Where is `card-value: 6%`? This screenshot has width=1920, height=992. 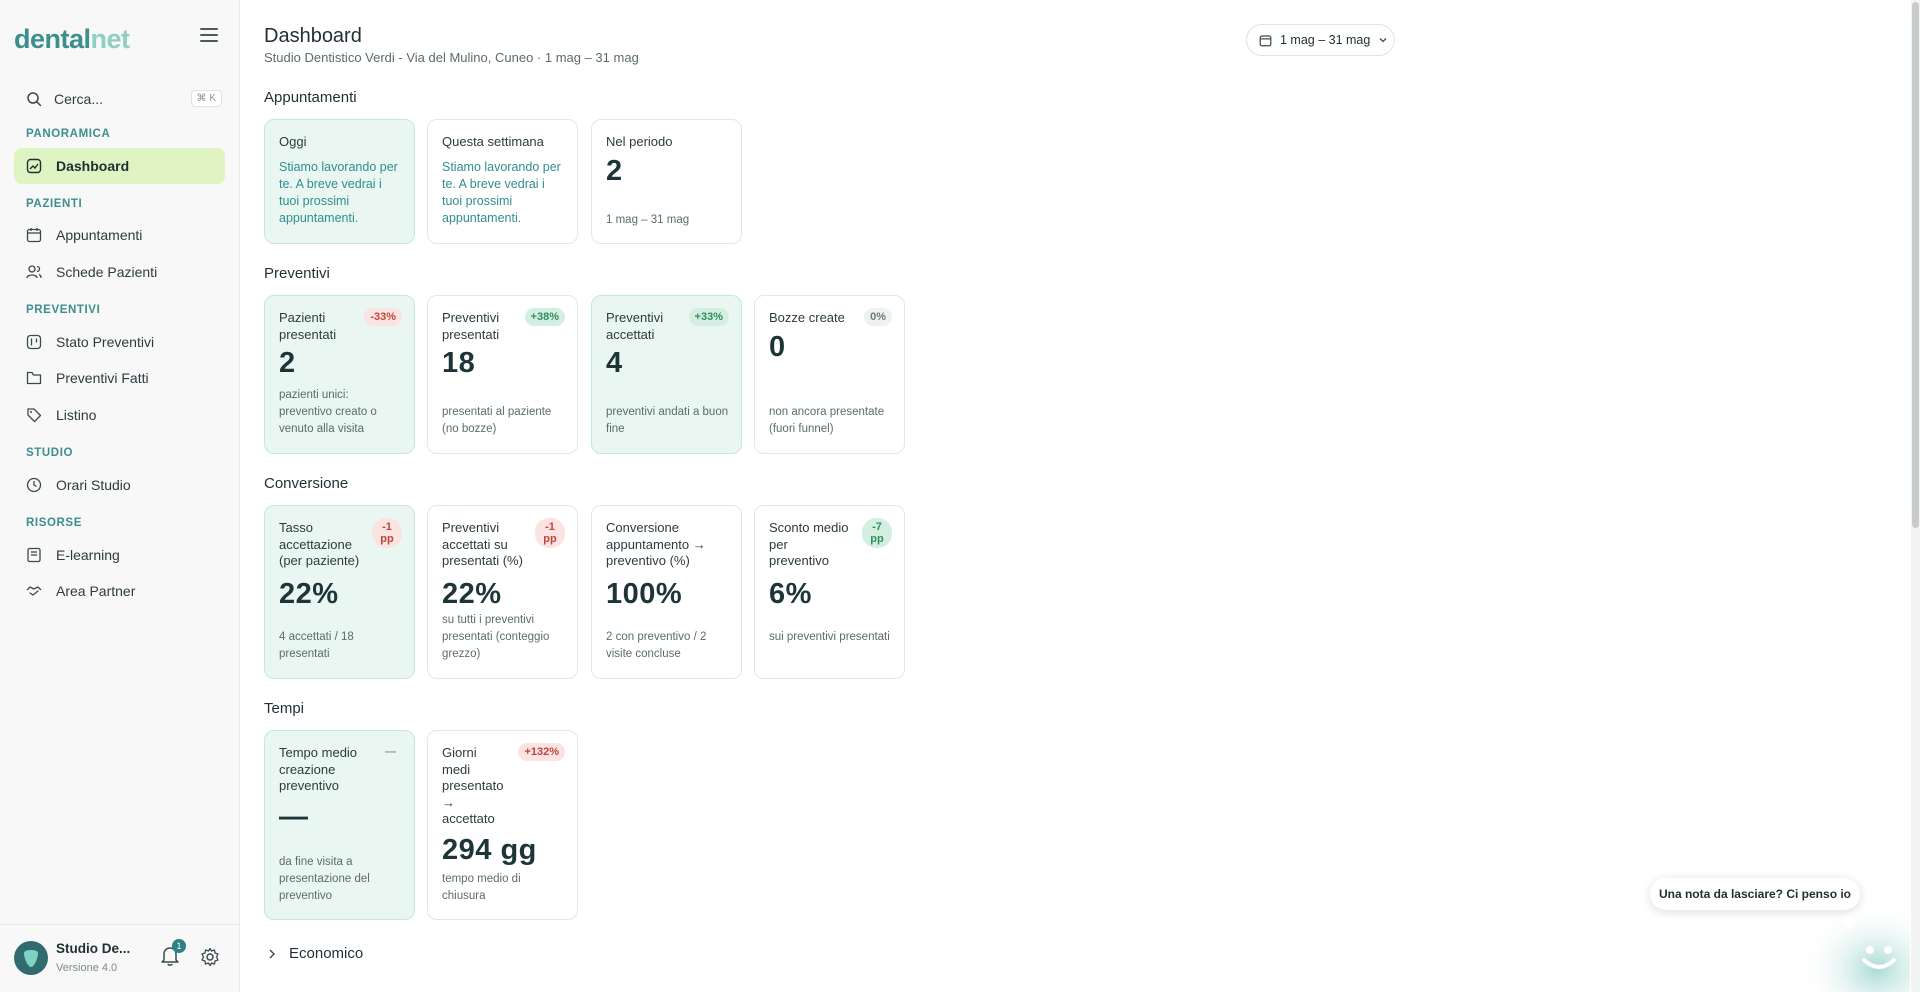
card-value: 6% is located at coordinates (790, 593).